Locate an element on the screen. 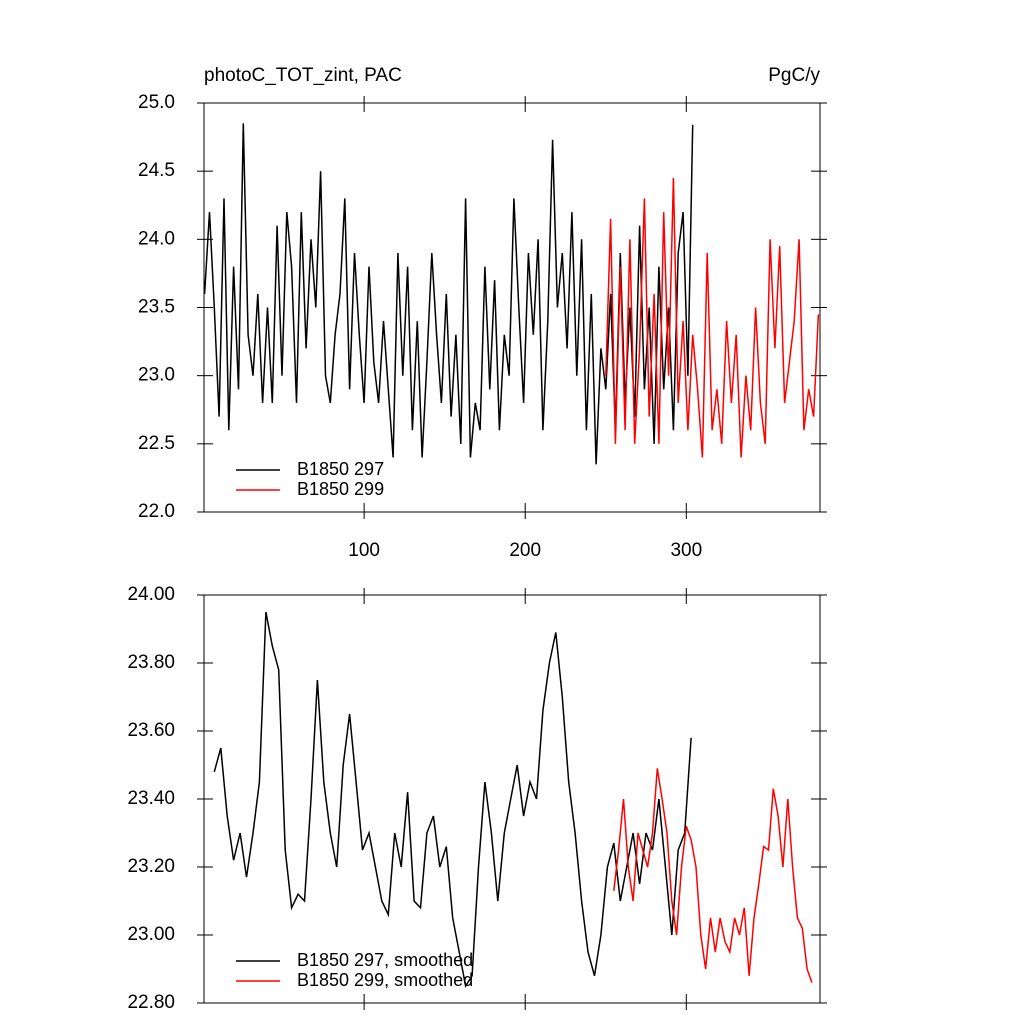 This screenshot has width=1024, height=1024. legend-label: B1850 299, smoothed is located at coordinates (385, 980).